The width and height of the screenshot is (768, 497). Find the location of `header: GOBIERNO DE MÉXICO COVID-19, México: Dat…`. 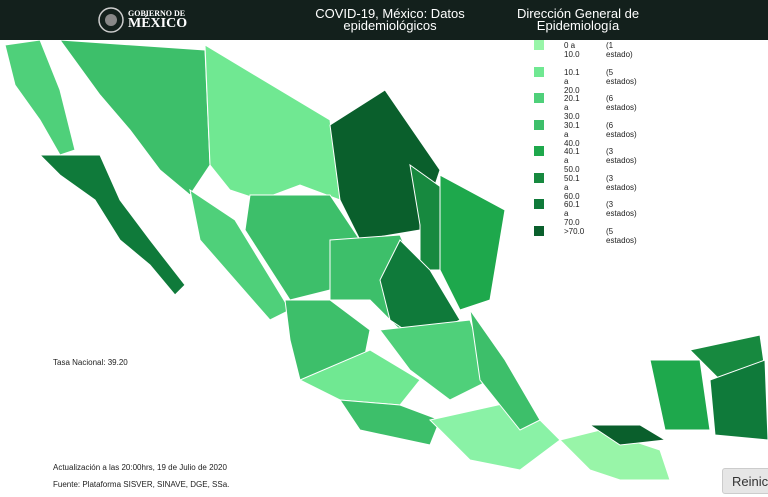

header: GOBIERNO DE MÉXICO COVID-19, México: Dat… is located at coordinates (384, 20).